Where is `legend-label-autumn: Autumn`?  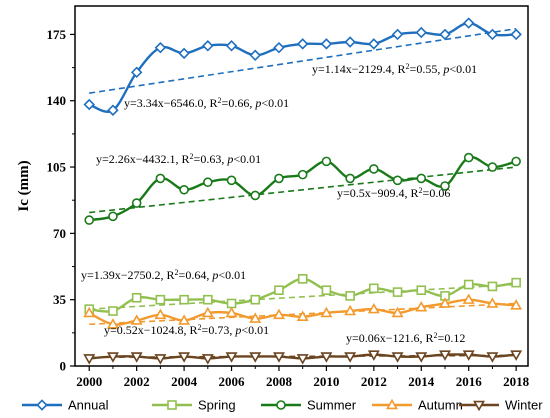 legend-label-autumn: Autumn is located at coordinates (440, 405).